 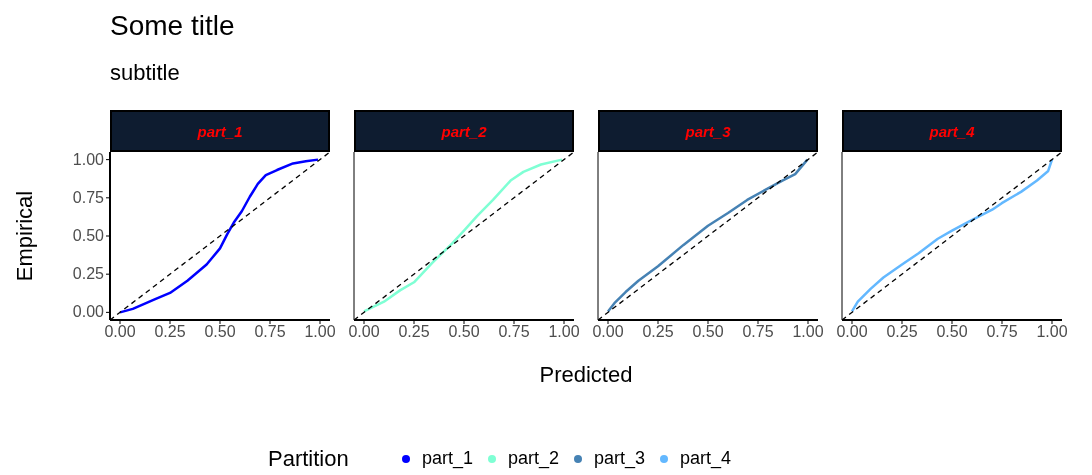 What do you see at coordinates (145, 73) in the screenshot?
I see `text: subtitle` at bounding box center [145, 73].